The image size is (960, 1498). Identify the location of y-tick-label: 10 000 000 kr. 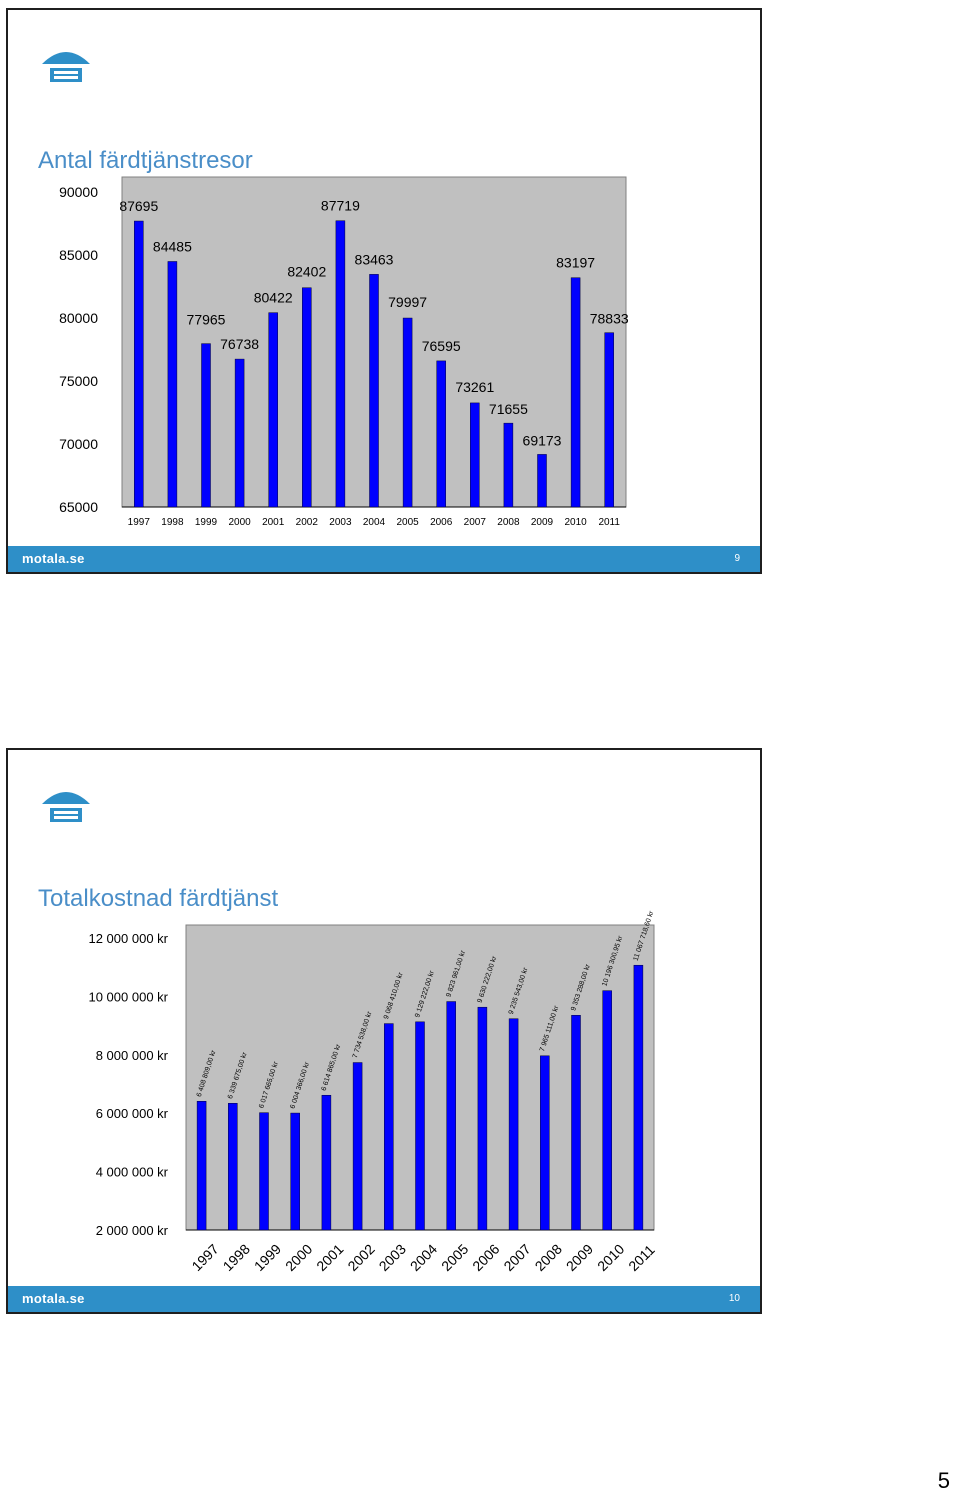
(128, 996).